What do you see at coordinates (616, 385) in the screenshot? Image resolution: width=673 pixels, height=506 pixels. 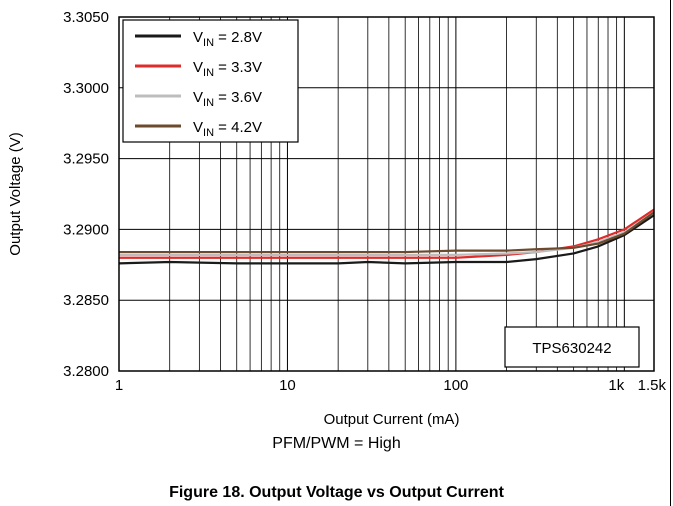 I see `x-tick-label: 1k` at bounding box center [616, 385].